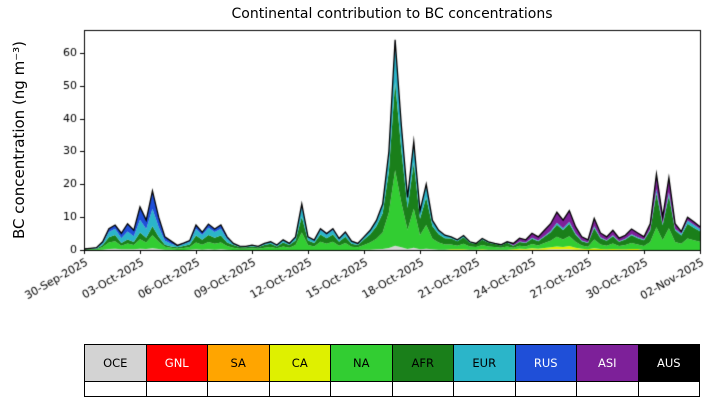 The width and height of the screenshot is (714, 402). Describe the element at coordinates (484, 363) in the screenshot. I see `legend-item-eur: EUR` at that location.